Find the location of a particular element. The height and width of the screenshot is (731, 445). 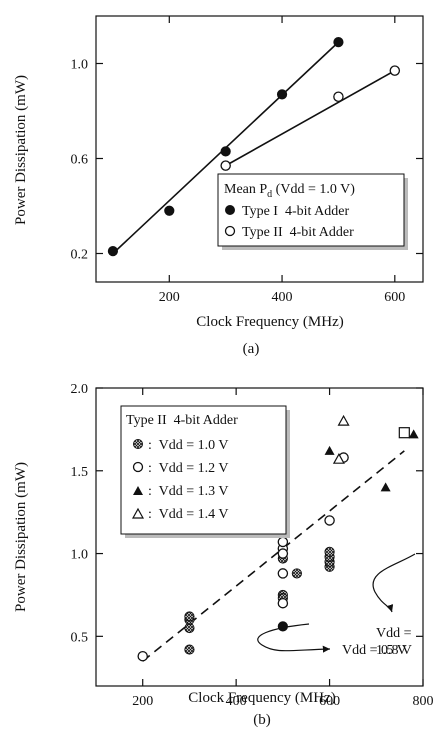

chart-b-legend-marker-vdd12 is located at coordinates (138, 467).